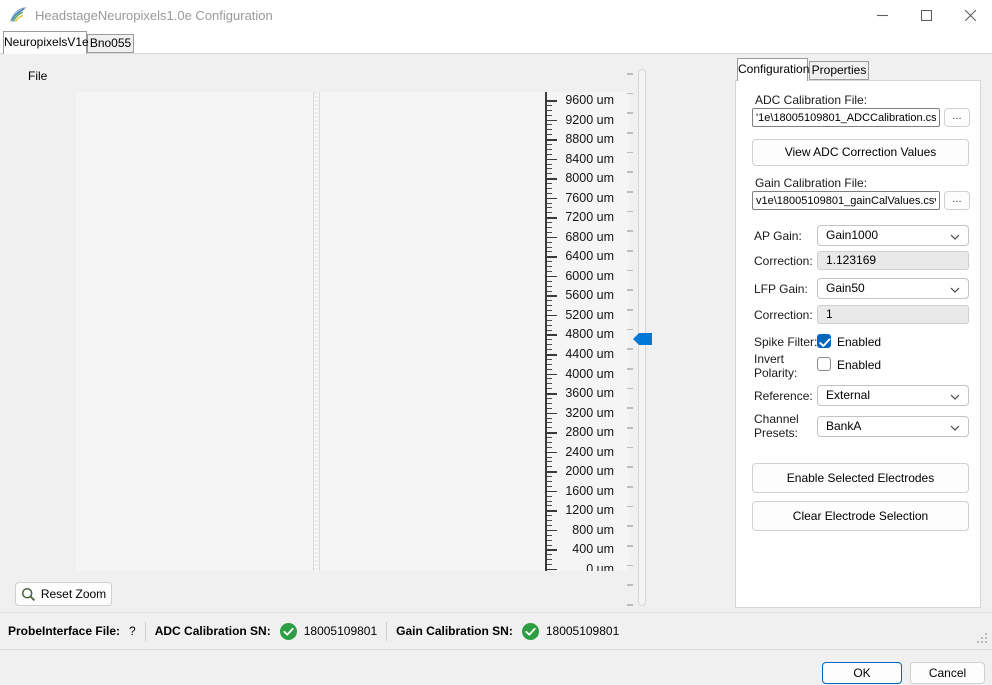 The image size is (992, 685). Describe the element at coordinates (642, 339) in the screenshot. I see `zoom-slider-thumb` at that location.